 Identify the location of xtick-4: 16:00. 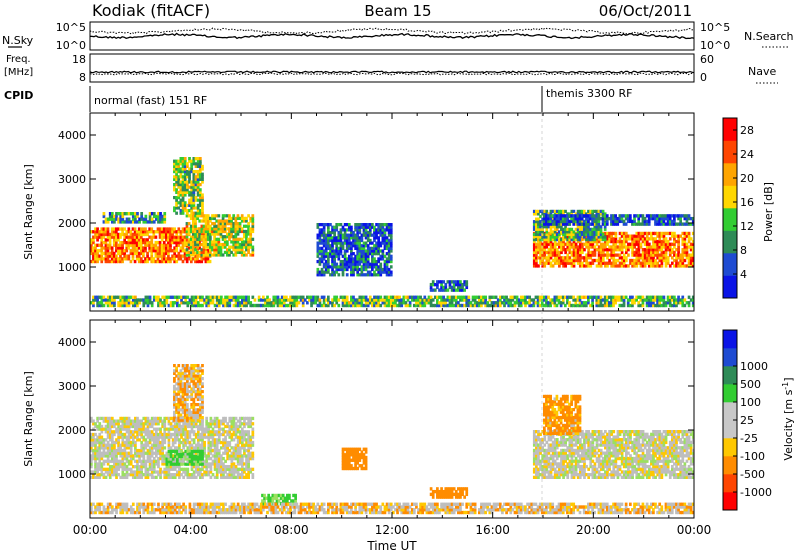
(492, 530).